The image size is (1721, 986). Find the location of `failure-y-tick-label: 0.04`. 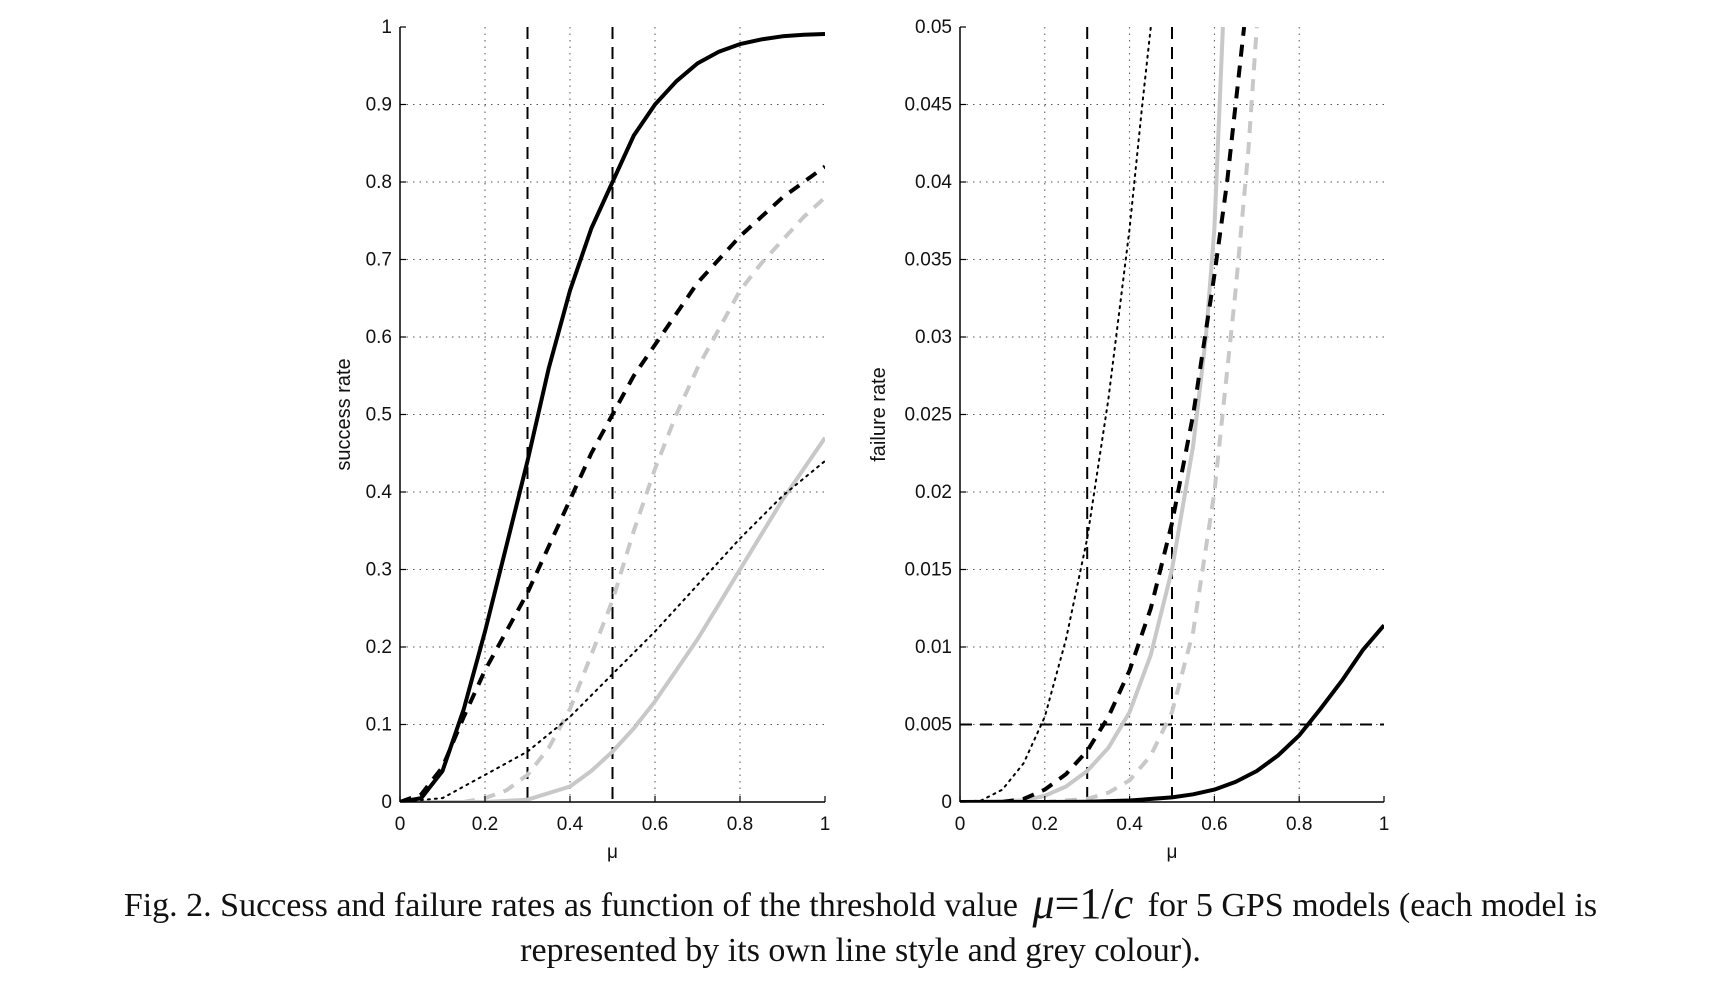

failure-y-tick-label: 0.04 is located at coordinates (933, 182).